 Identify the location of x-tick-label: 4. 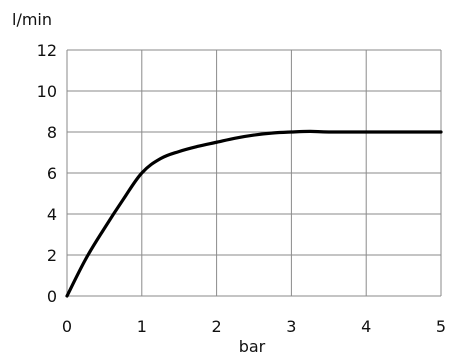
(366, 326).